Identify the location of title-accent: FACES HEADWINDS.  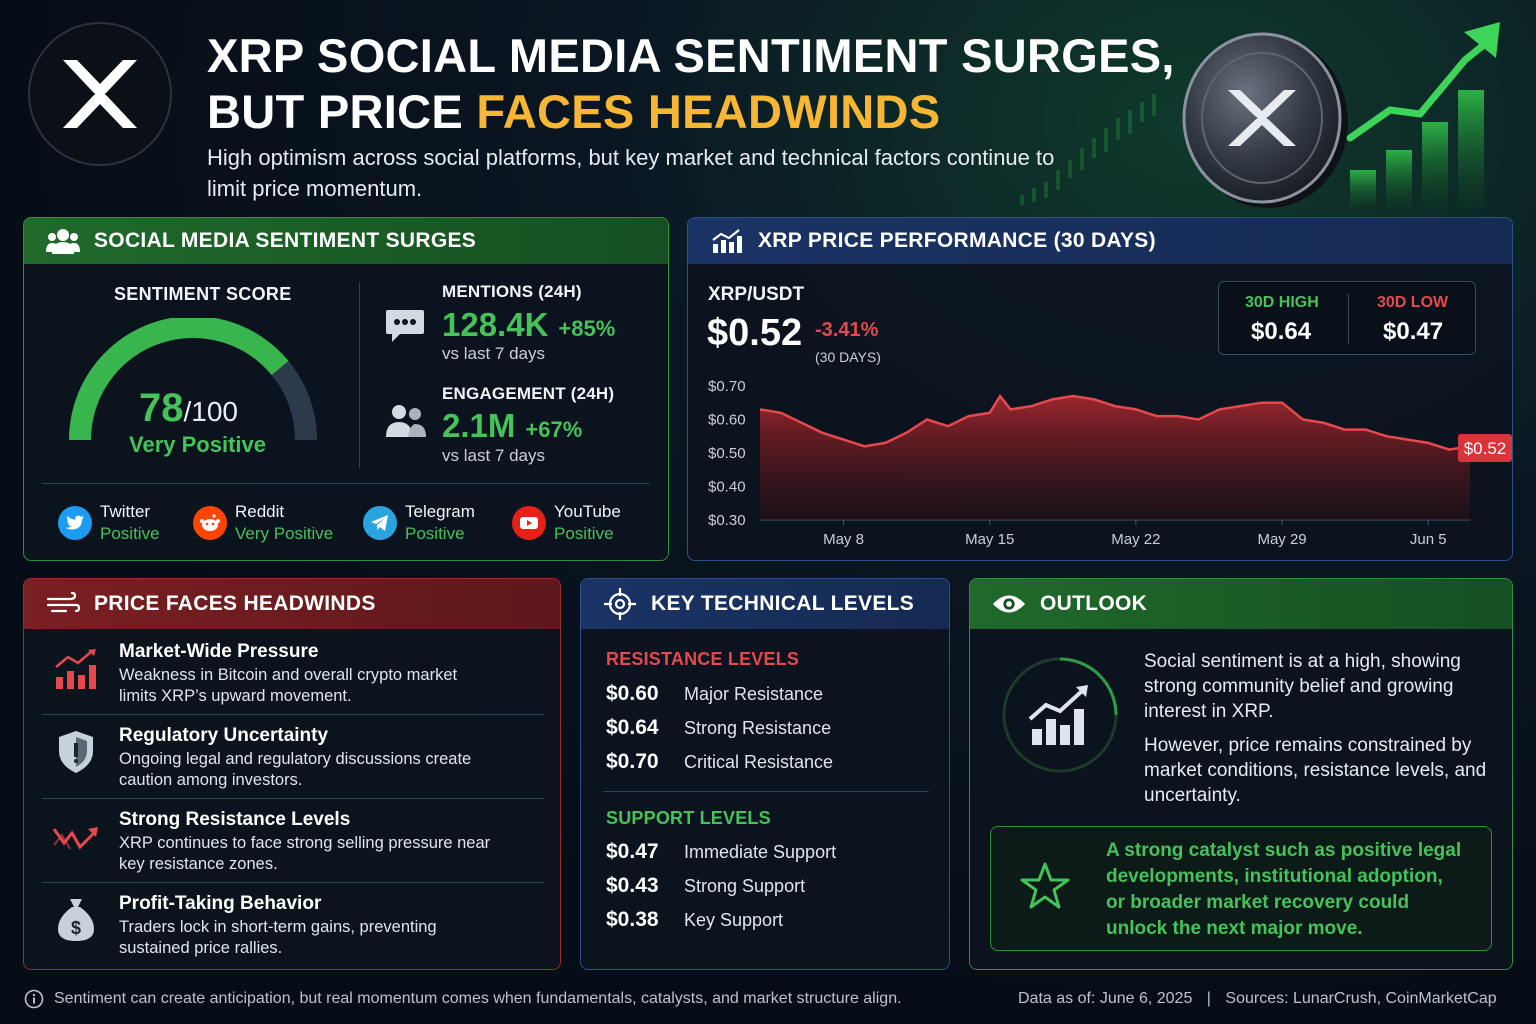
(708, 111).